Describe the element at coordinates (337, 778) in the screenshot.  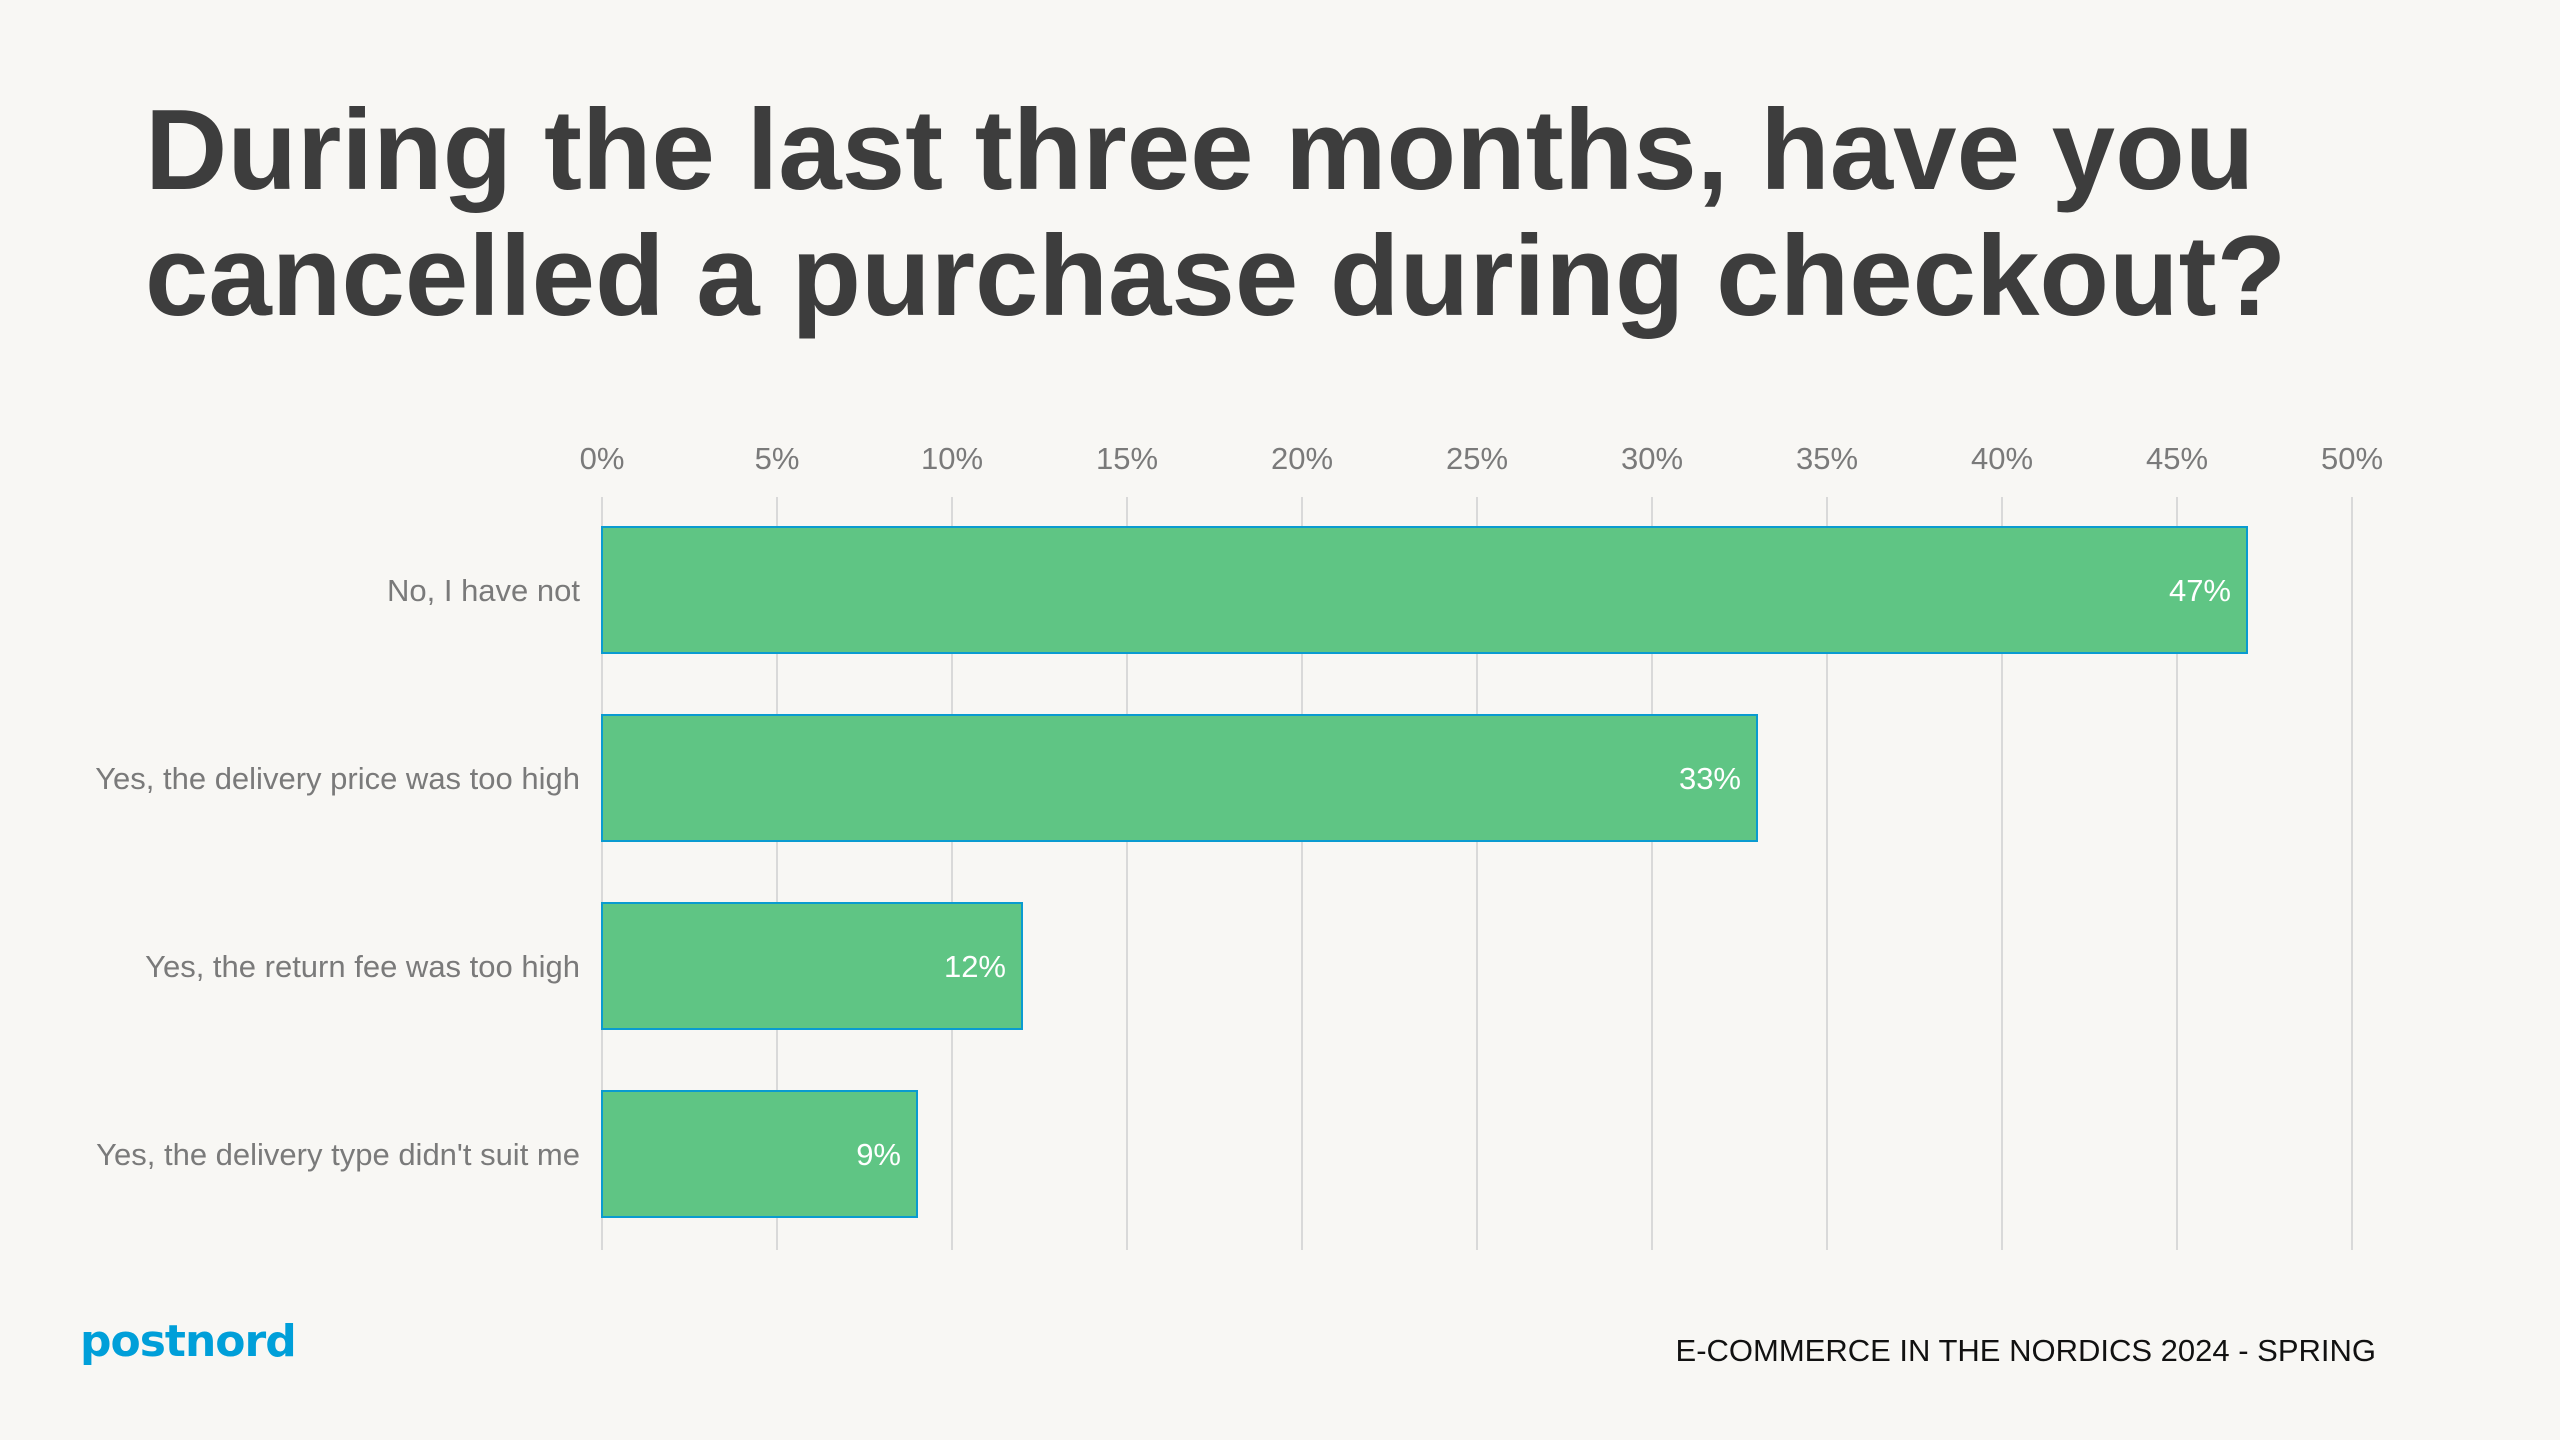
I see `category-label: Yes, the delivery price was too high` at that location.